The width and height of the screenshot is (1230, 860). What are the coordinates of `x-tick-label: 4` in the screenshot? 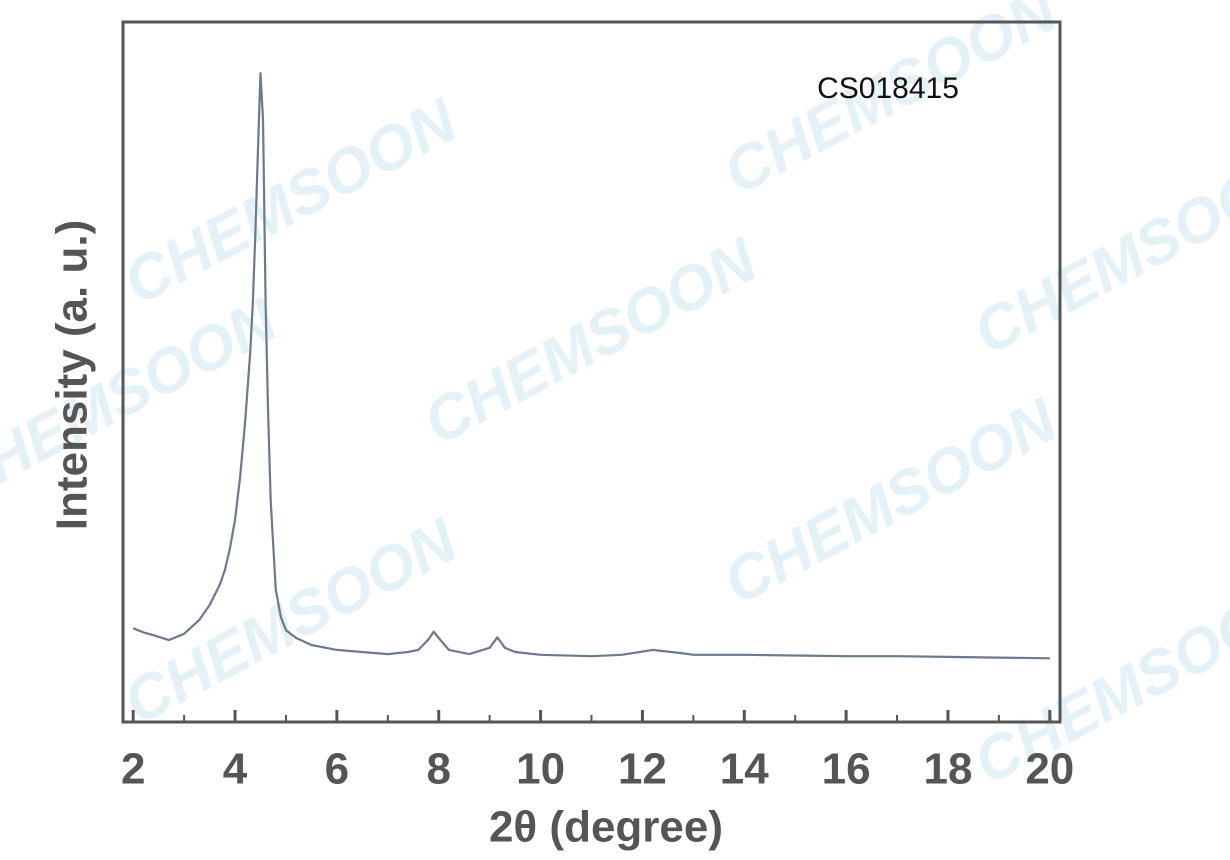 It's located at (235, 769).